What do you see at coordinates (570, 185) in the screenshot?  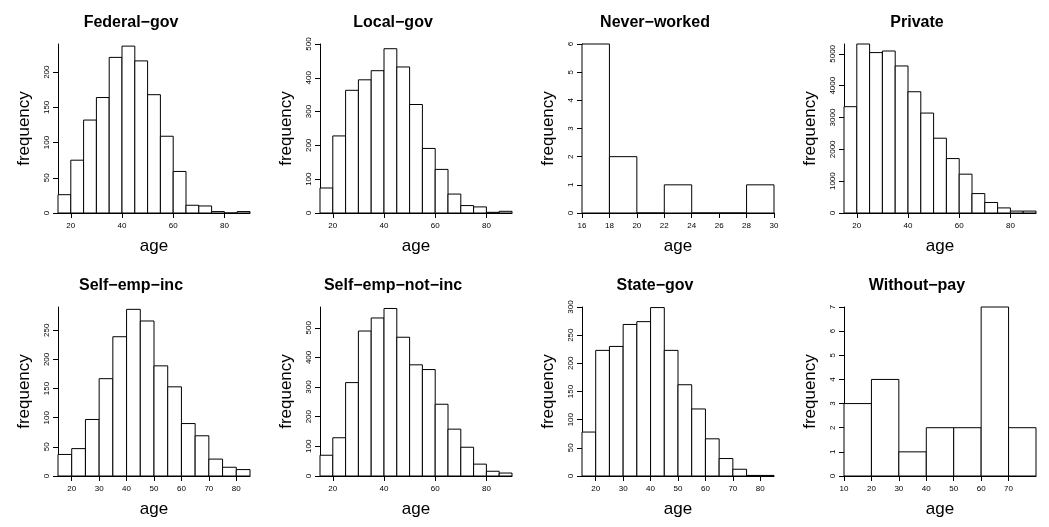 I see `y-tick-label: 1` at bounding box center [570, 185].